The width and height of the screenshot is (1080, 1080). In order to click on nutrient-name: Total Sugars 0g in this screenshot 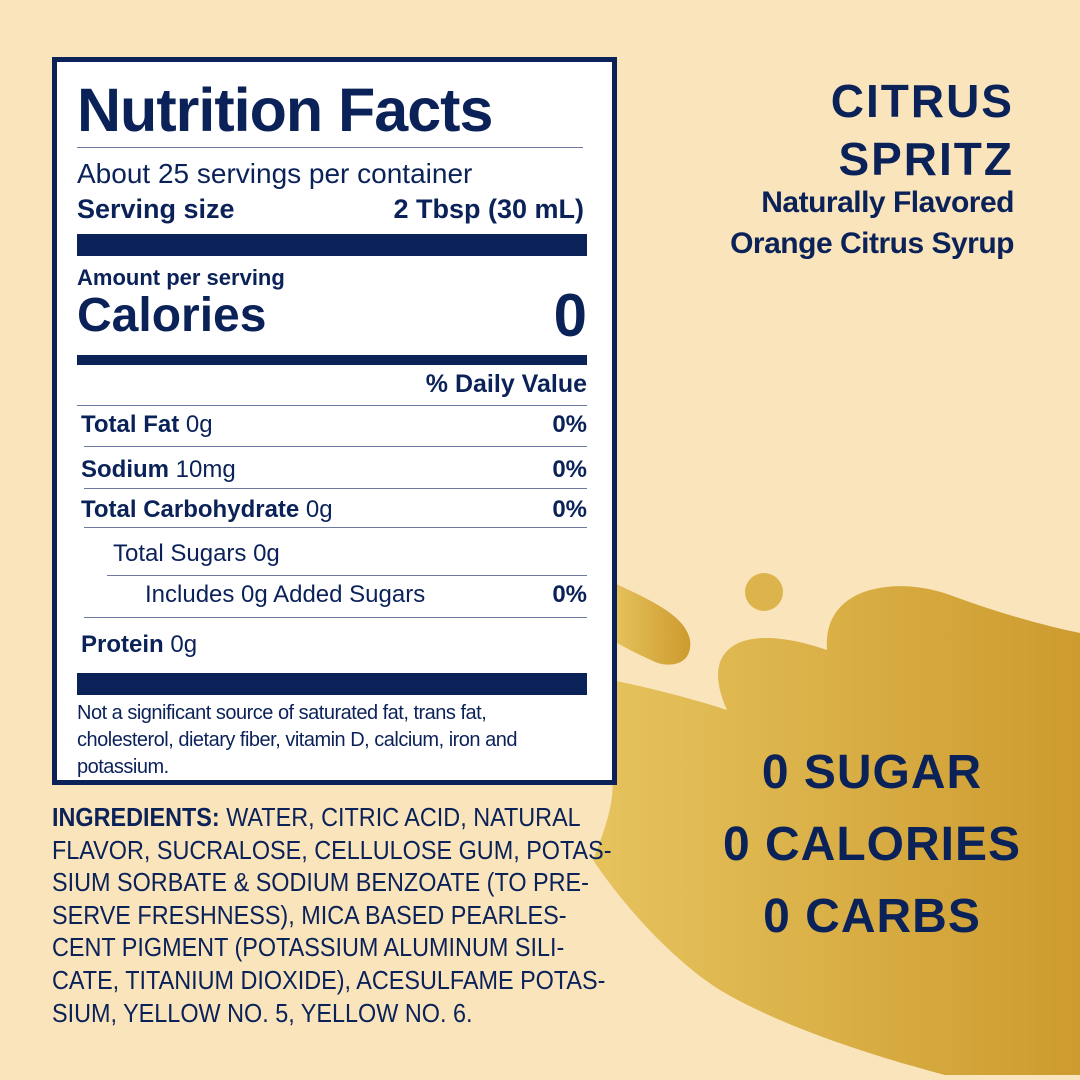, I will do `click(196, 553)`.